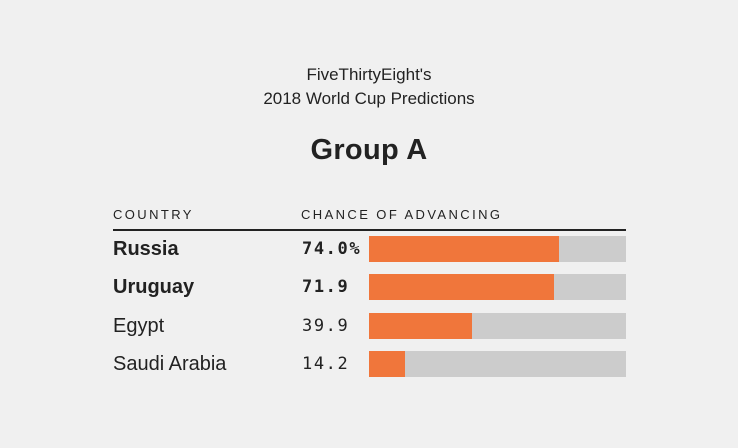 This screenshot has height=448, width=738. Describe the element at coordinates (369, 150) in the screenshot. I see `chart-title: Group A` at that location.